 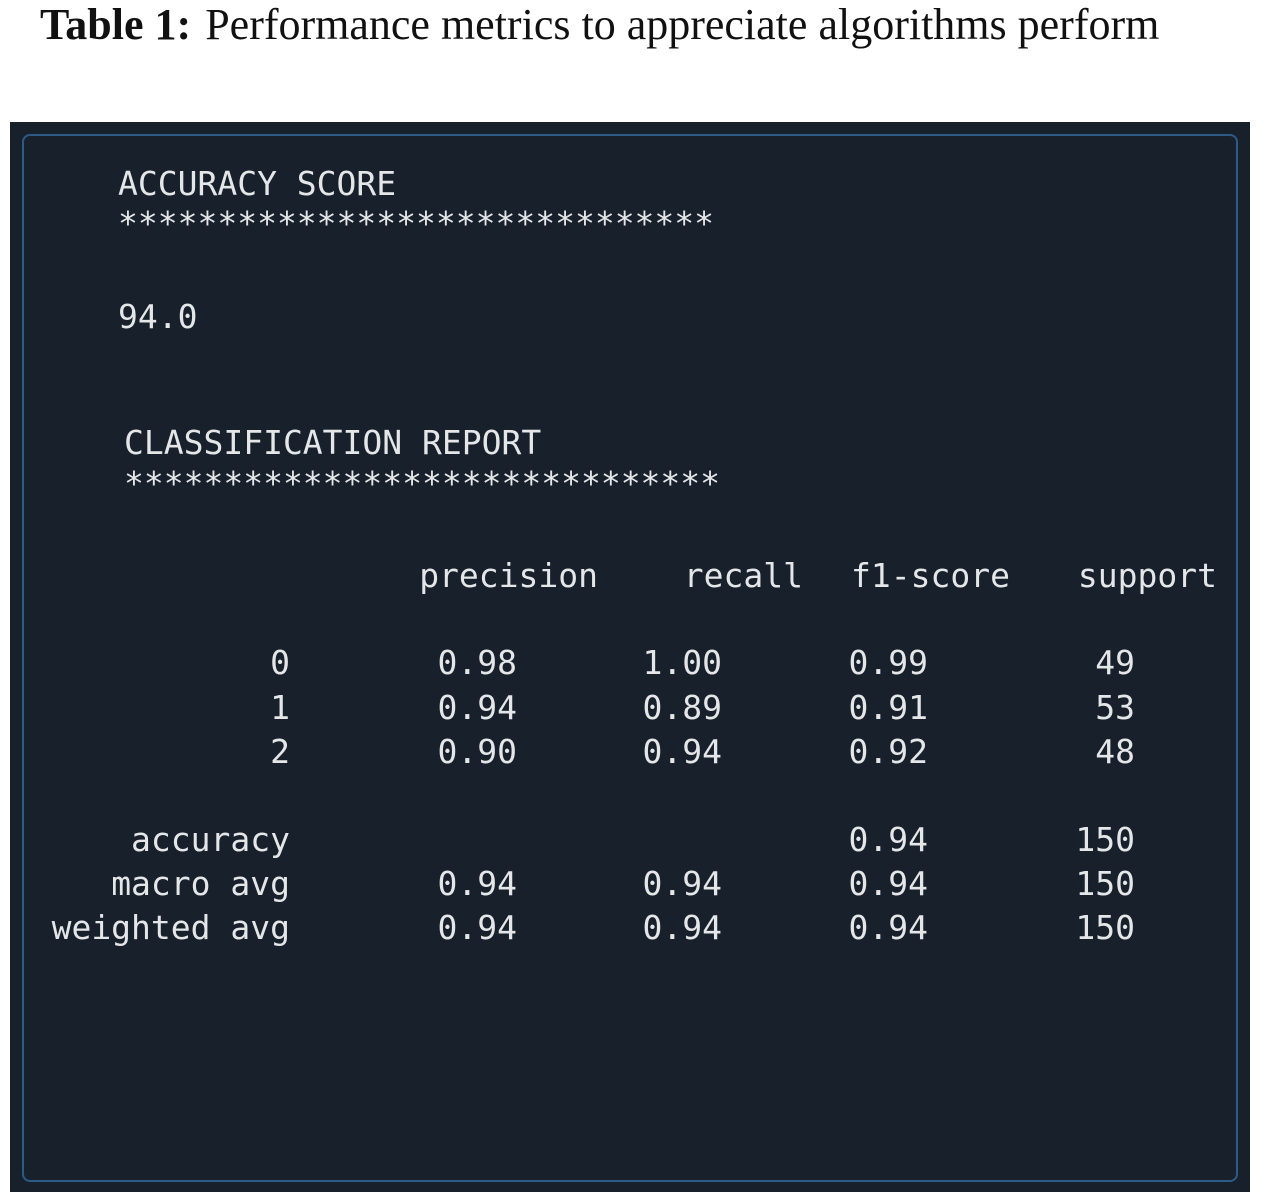 I want to click on column-header: recall, so click(x=743, y=575).